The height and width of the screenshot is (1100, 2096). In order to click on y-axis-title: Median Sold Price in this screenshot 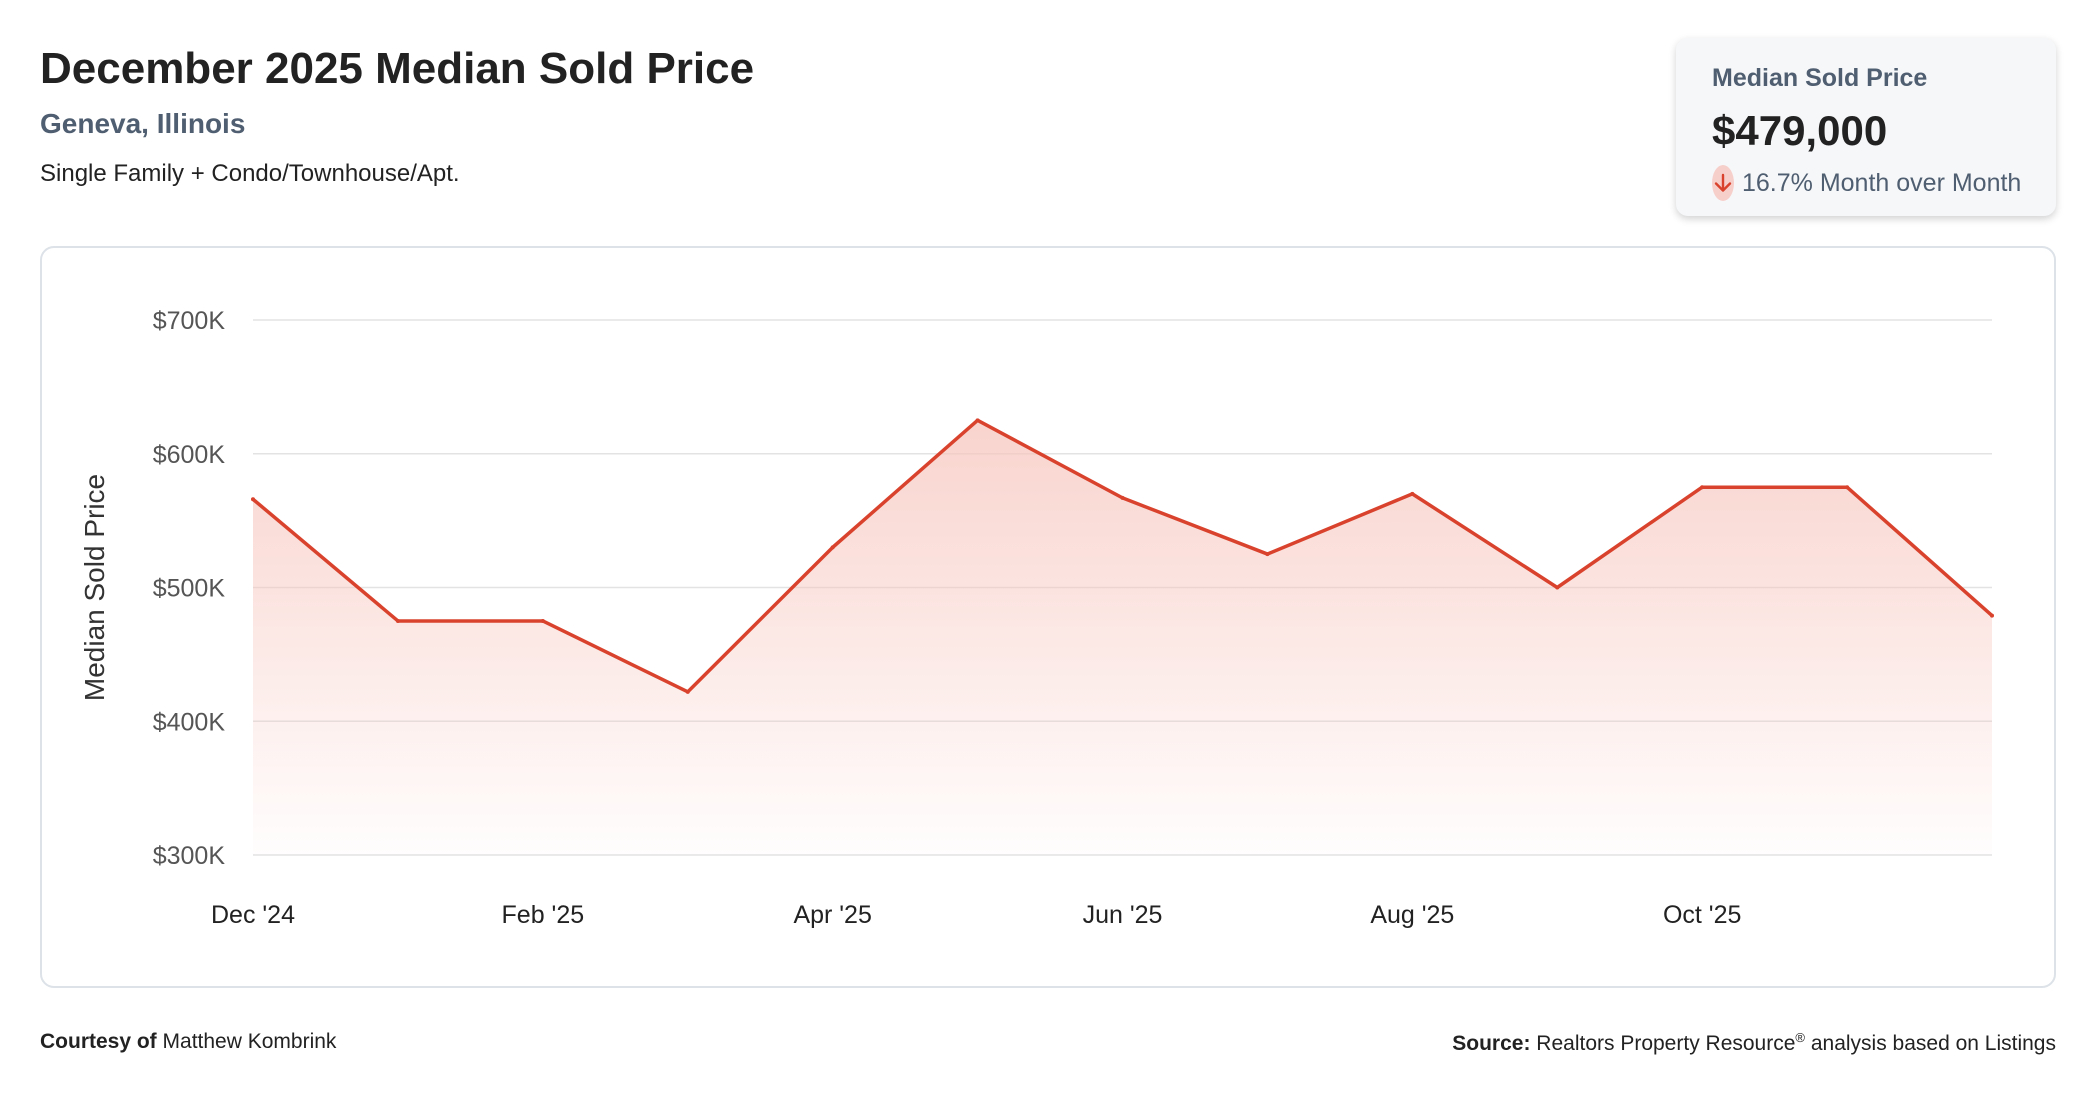, I will do `click(94, 587)`.